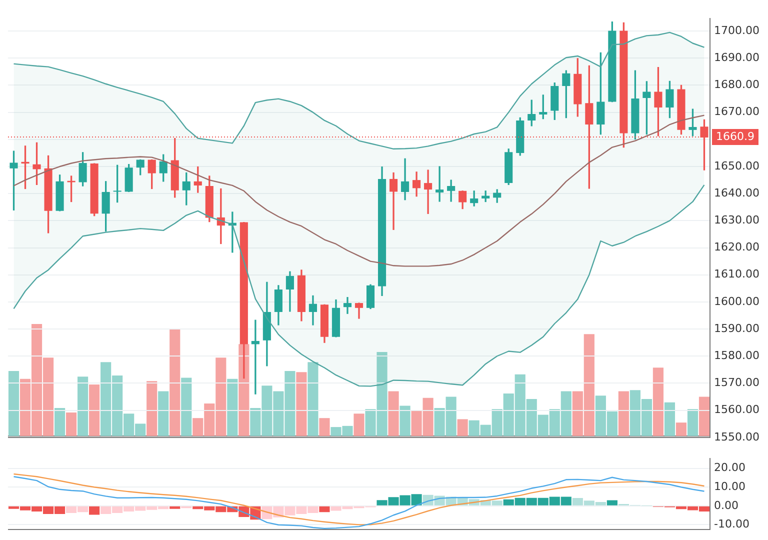 This screenshot has height=540, width=768. Describe the element at coordinates (737, 220) in the screenshot. I see `y-tick-label: 1630.00` at that location.